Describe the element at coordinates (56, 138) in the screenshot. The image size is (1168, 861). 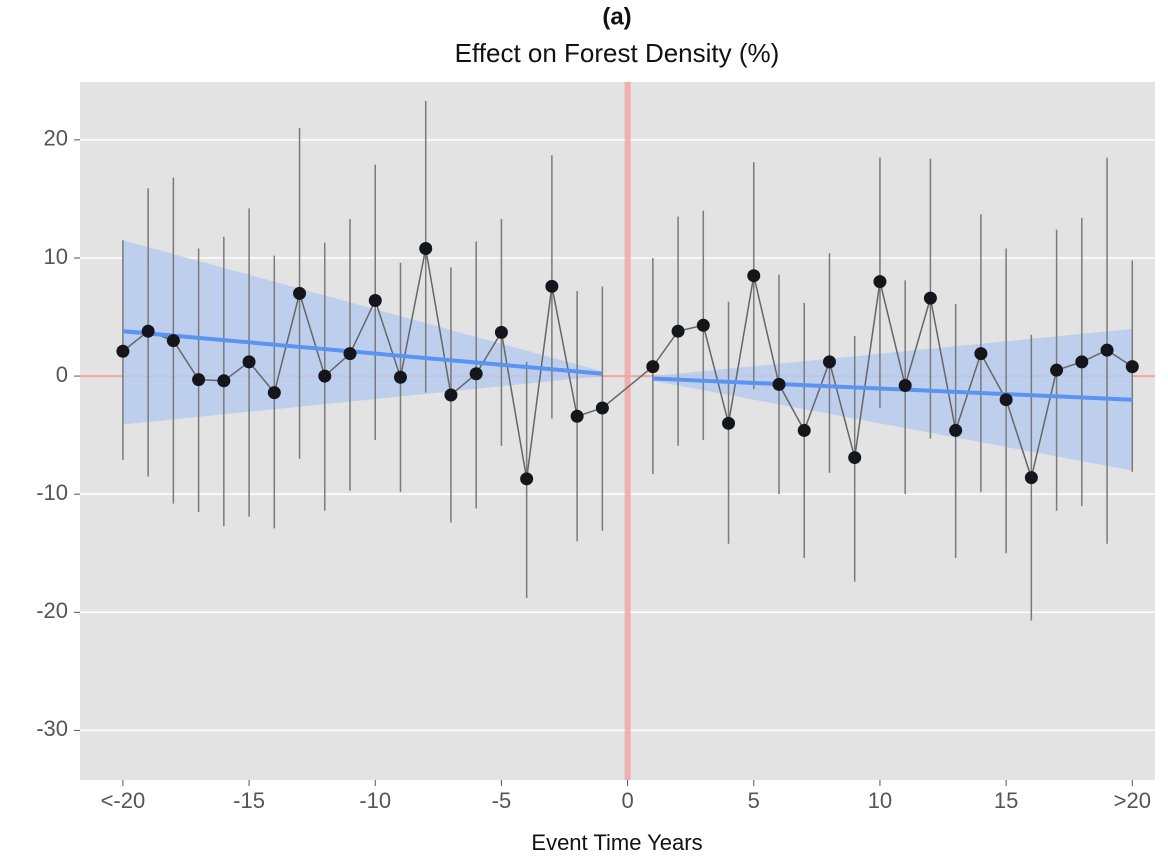
I see `y-tick-label: 20` at that location.